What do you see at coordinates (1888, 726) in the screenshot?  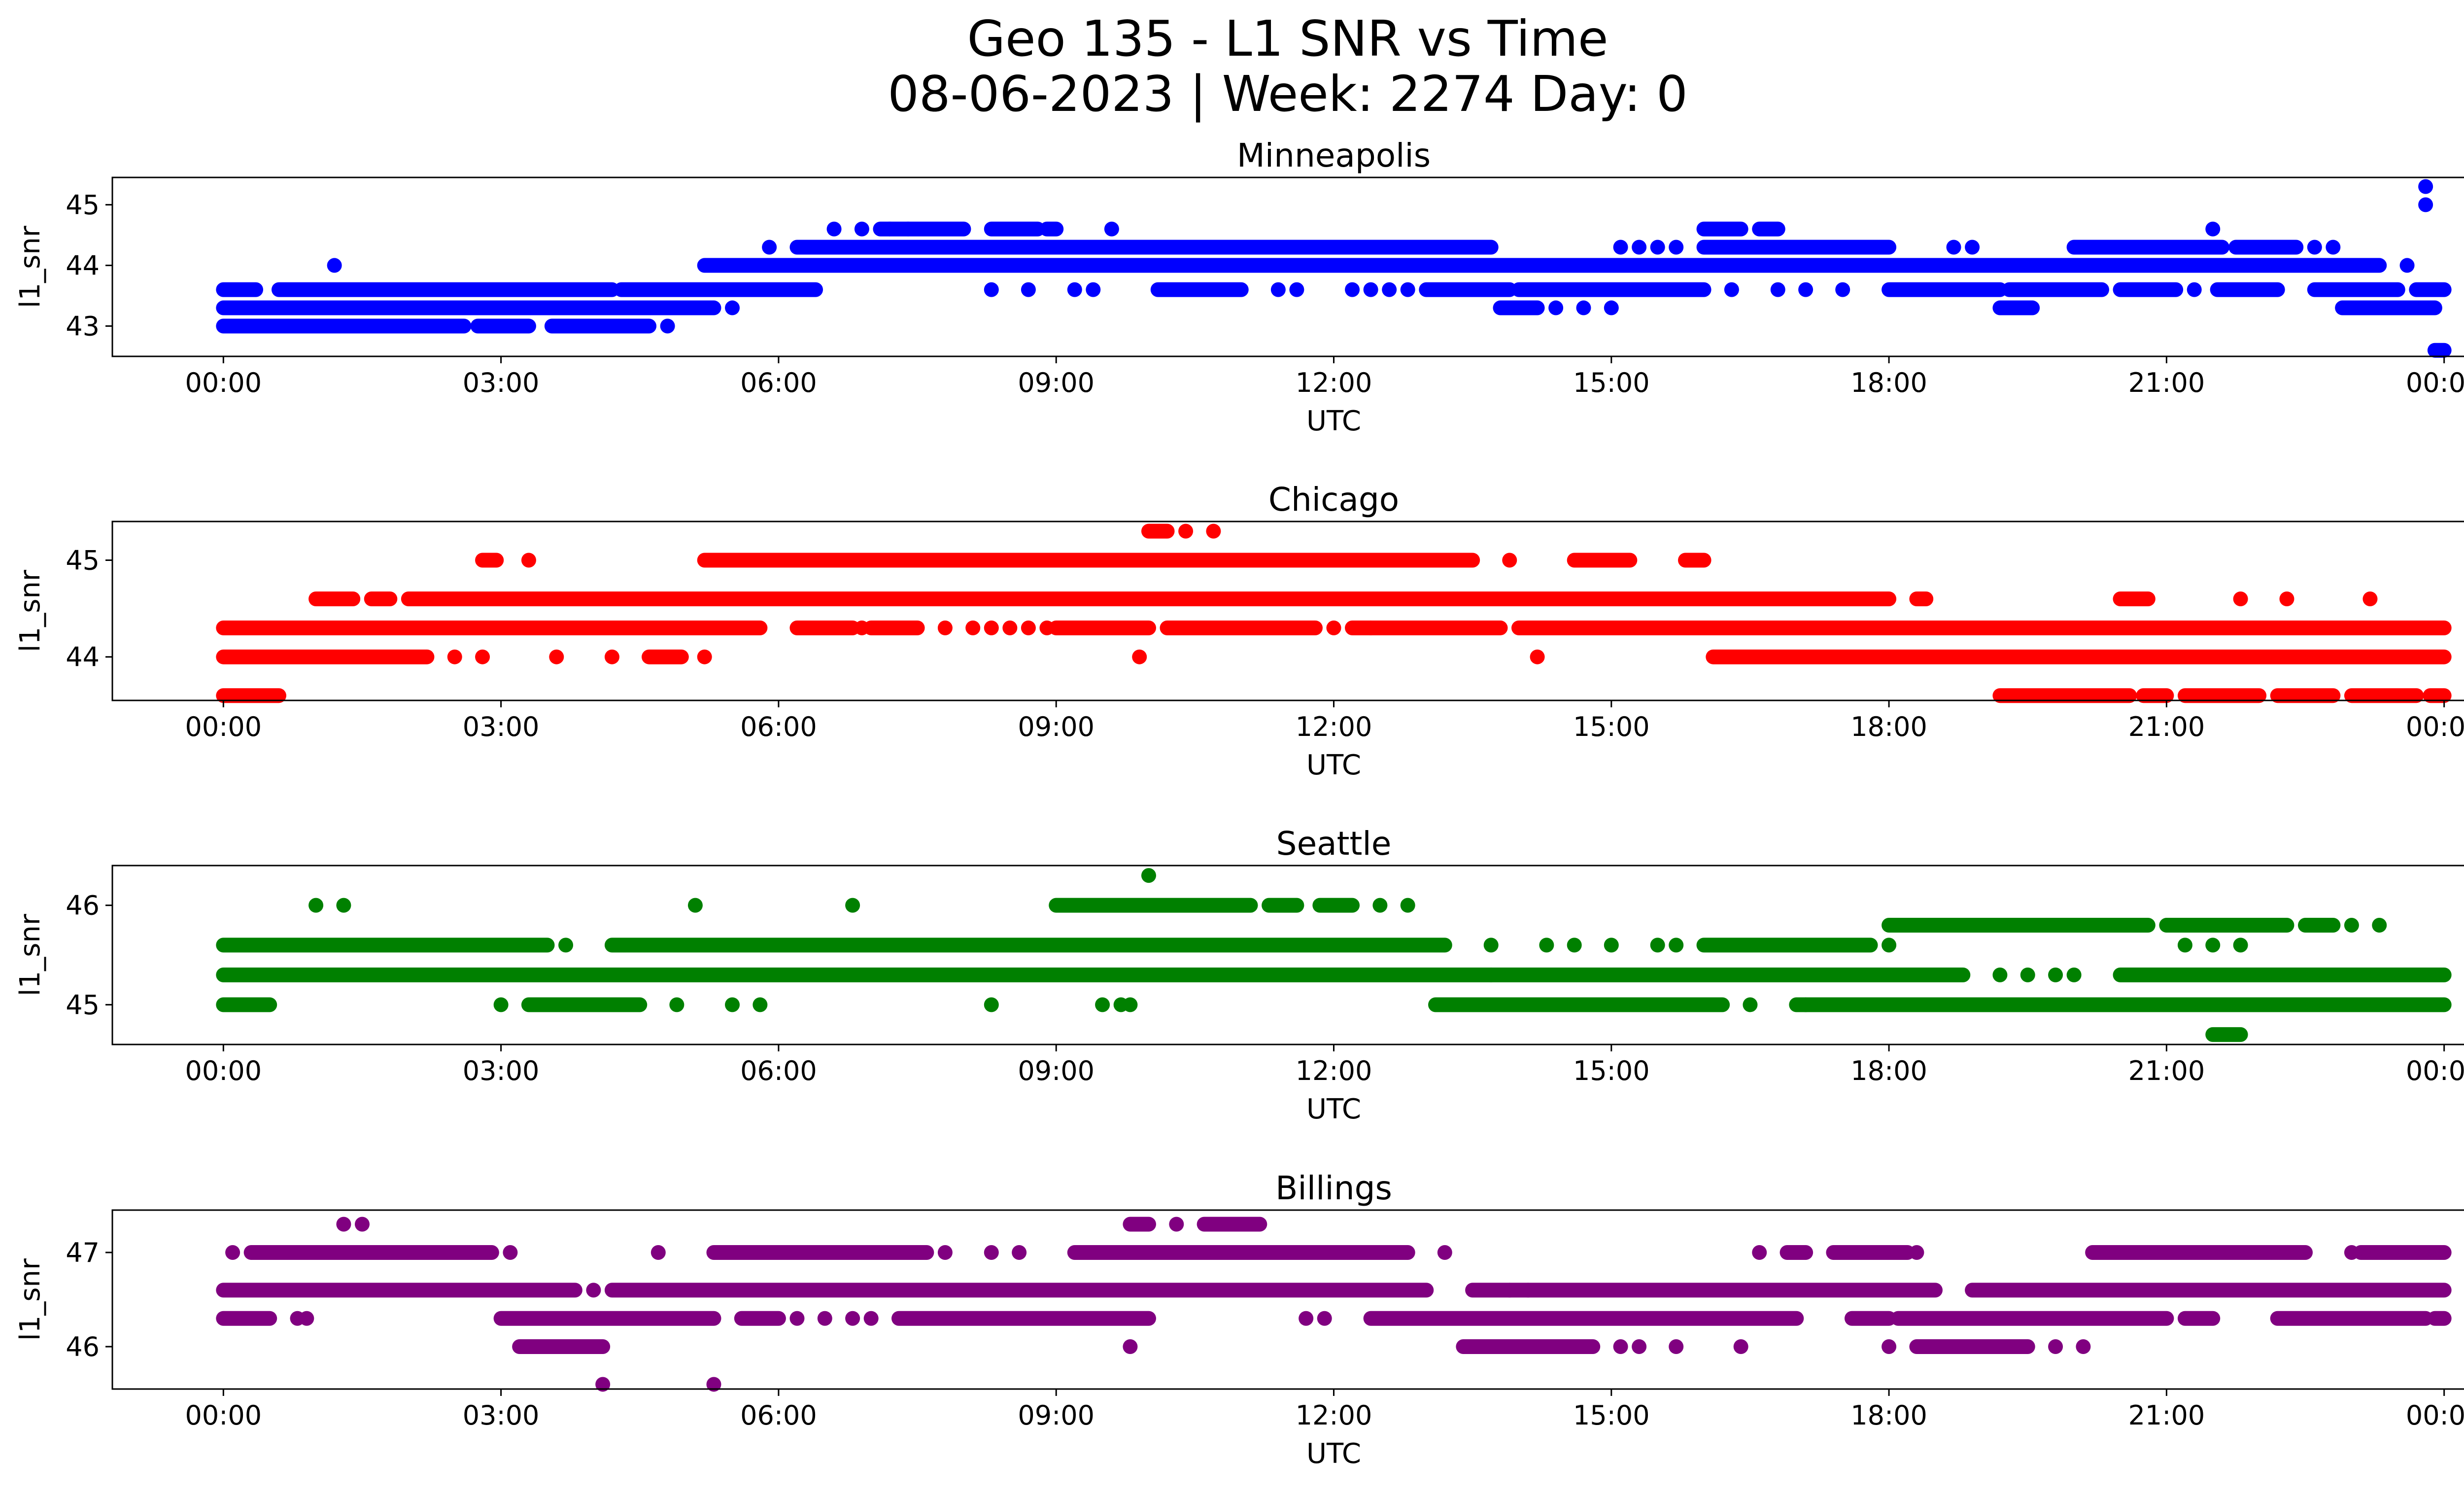 I see `panel-chicago-x-tick-label: 18:00` at bounding box center [1888, 726].